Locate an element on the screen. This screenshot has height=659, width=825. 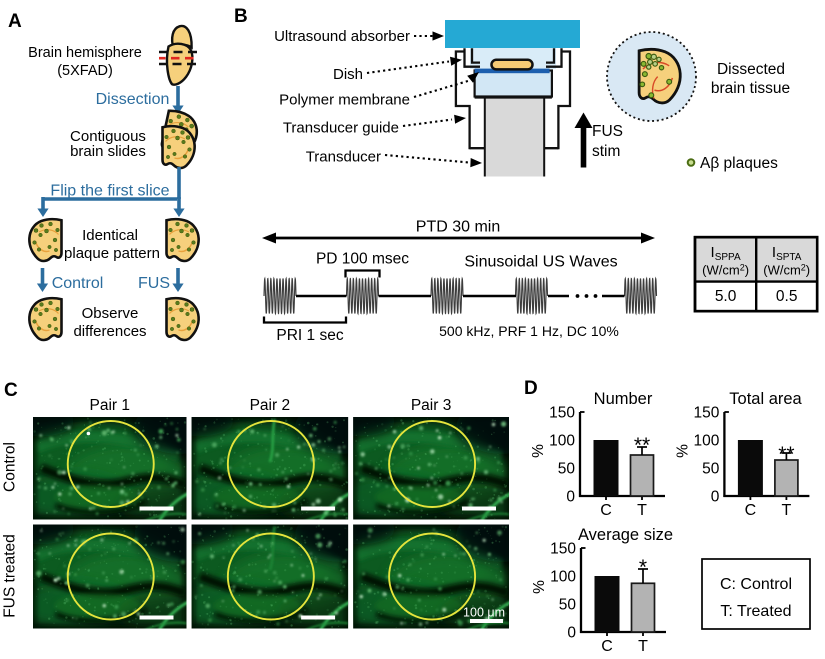
svg-text: FUS treated is located at coordinates (10, 576).